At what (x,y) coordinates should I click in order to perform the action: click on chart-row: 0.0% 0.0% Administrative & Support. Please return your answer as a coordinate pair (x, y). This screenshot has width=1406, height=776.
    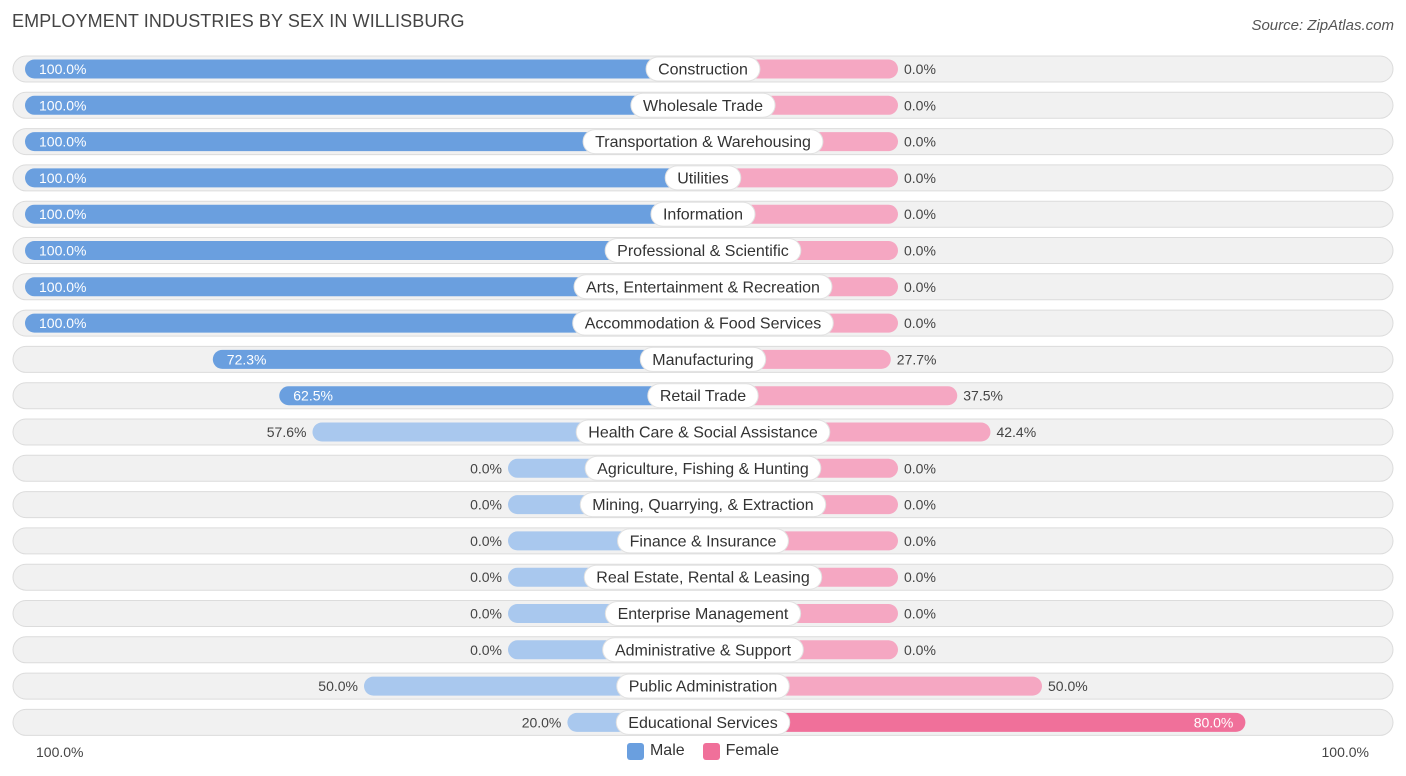
    Looking at the image, I should click on (703, 650).